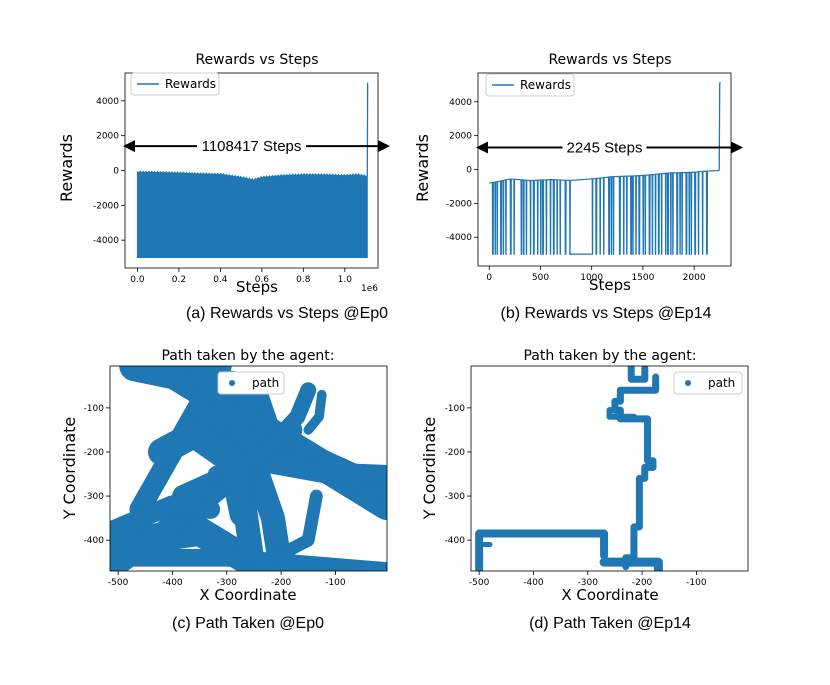 This screenshot has width=830, height=685. I want to click on x-tick-label: 1500, so click(642, 278).